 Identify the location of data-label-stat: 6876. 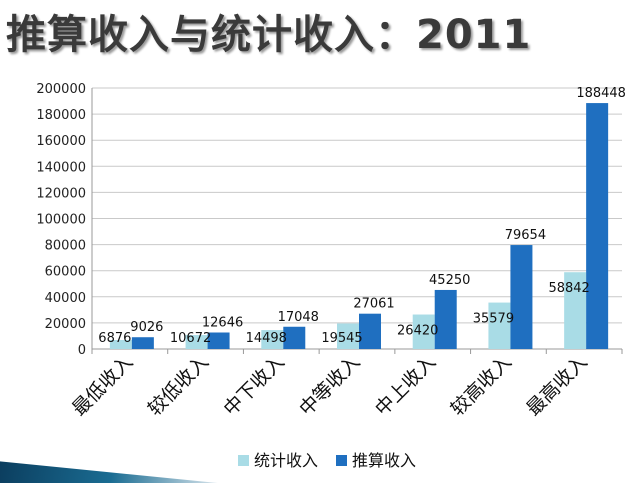
(114, 338).